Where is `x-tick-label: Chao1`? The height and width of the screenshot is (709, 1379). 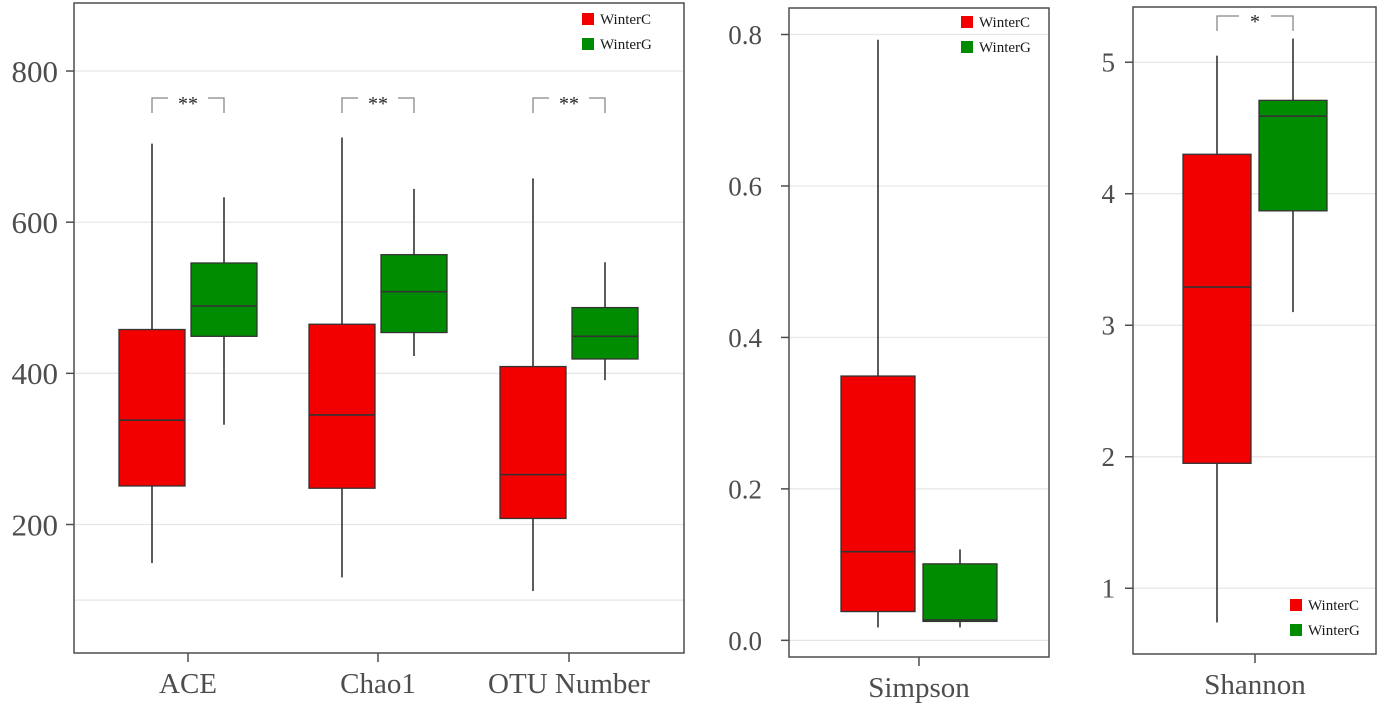
x-tick-label: Chao1 is located at coordinates (378, 684).